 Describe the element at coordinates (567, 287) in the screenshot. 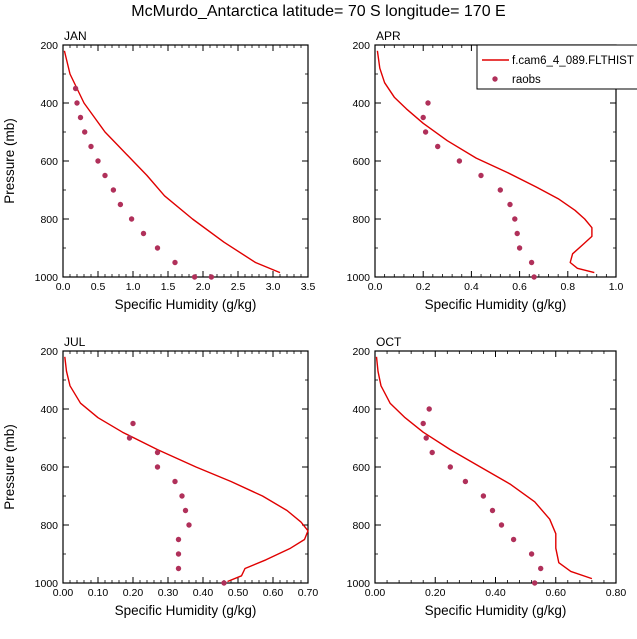

I see `x-tick-label: 0.8` at that location.